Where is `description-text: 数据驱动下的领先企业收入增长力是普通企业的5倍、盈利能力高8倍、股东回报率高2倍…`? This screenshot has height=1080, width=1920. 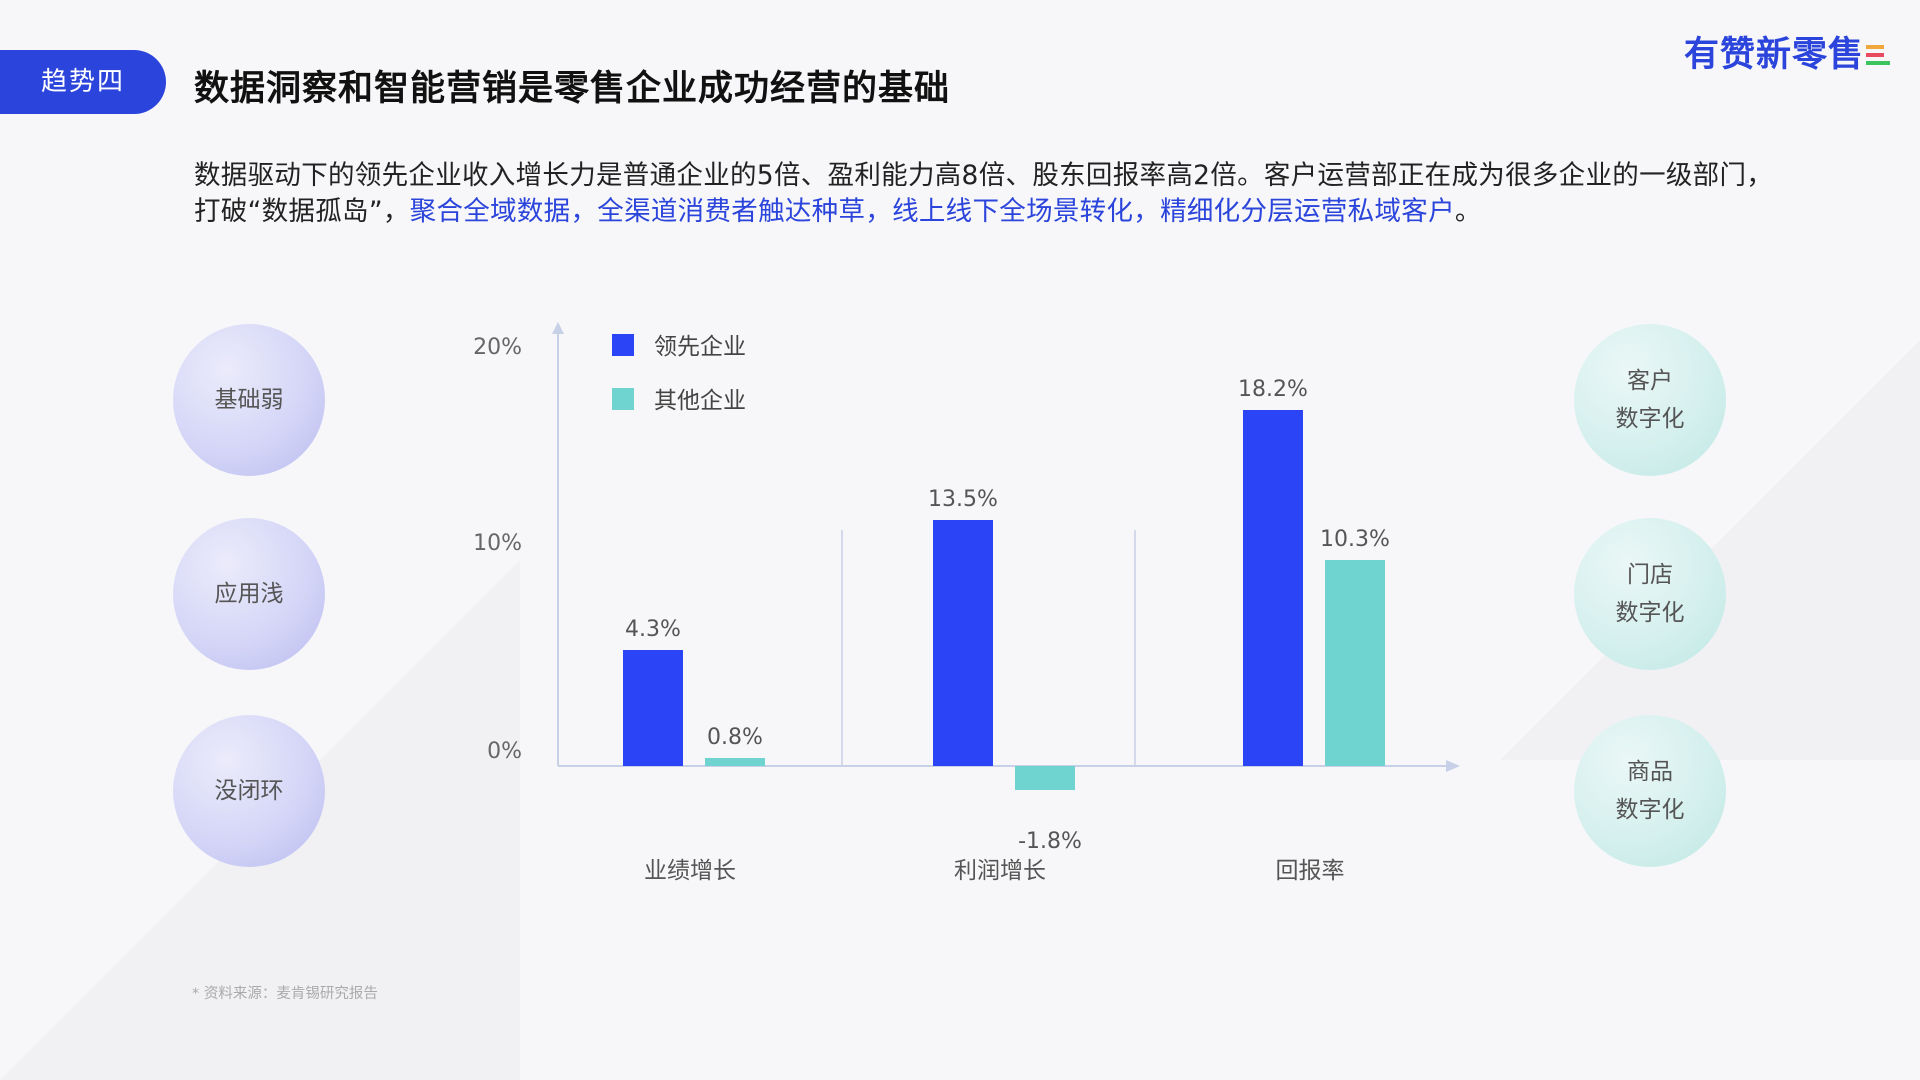
description-text: 数据驱动下的领先企业收入增长力是普通企业的5倍、盈利能力高8倍、股东回报率高2倍… is located at coordinates (984, 193).